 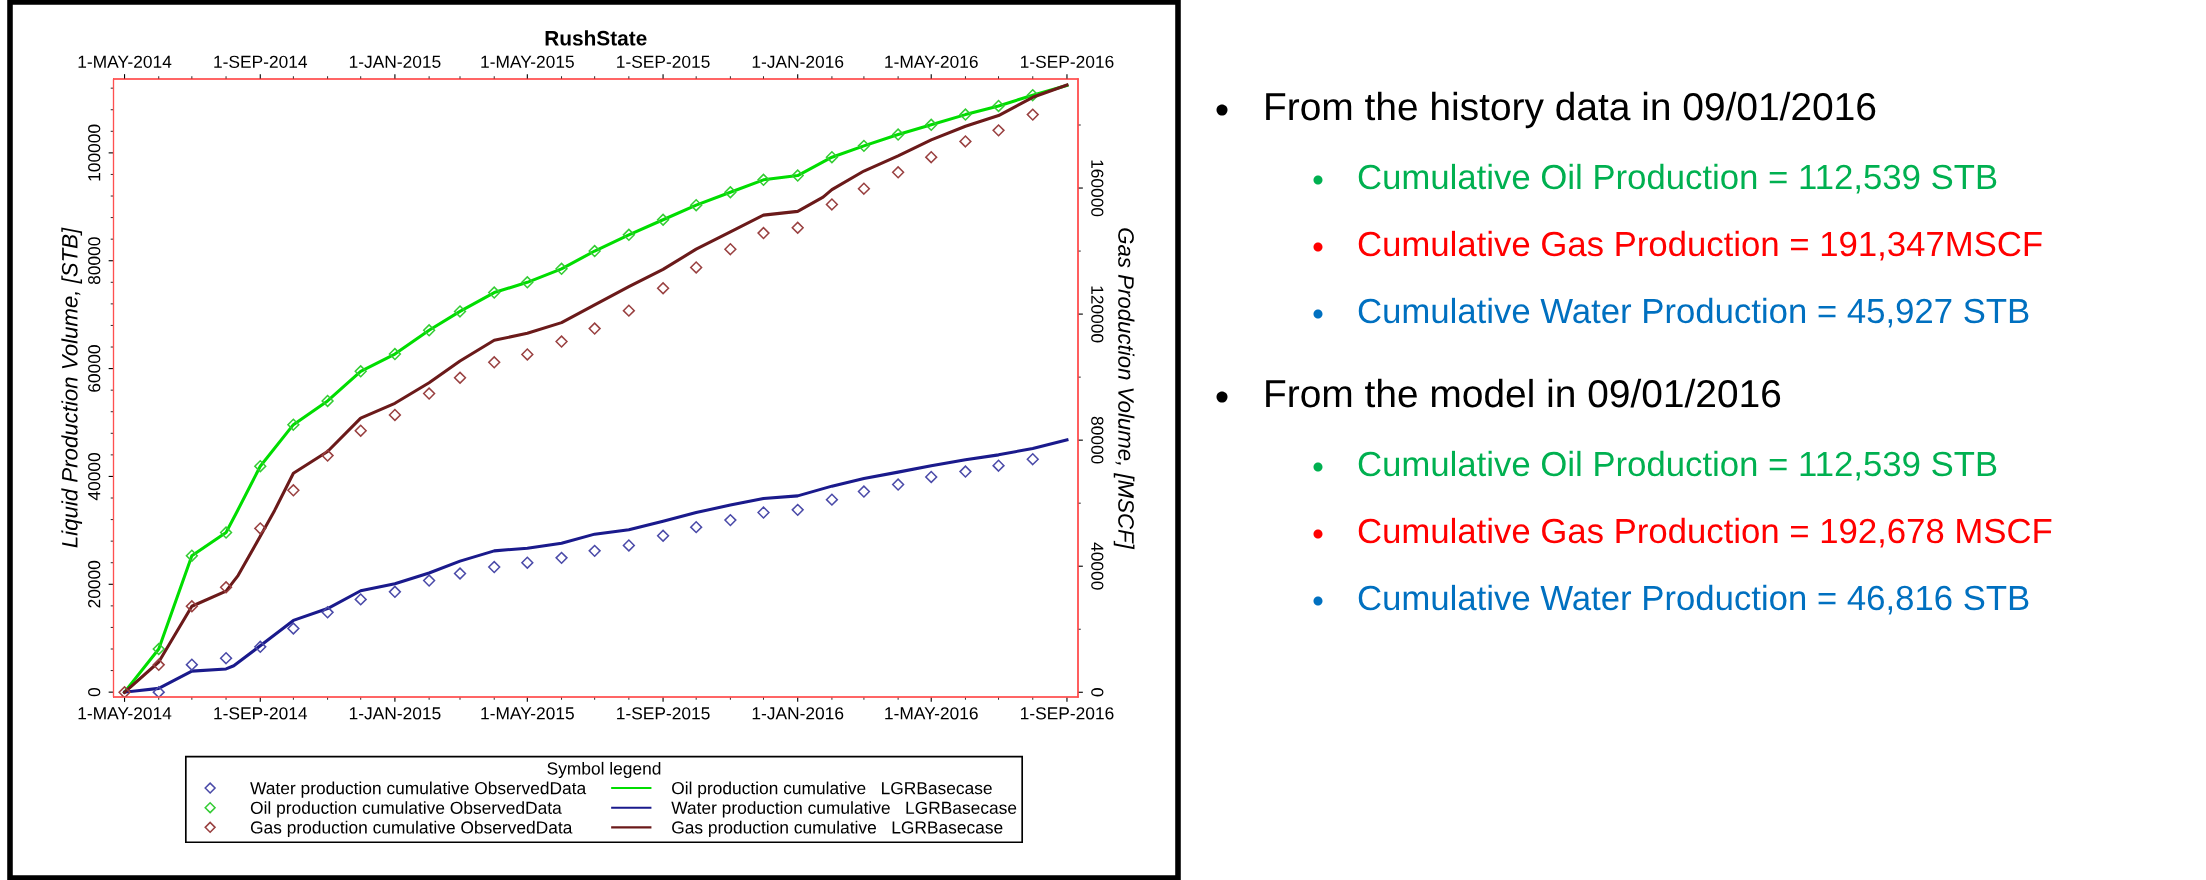 I want to click on y2-tick-label: 120000, so click(x=1097, y=314).